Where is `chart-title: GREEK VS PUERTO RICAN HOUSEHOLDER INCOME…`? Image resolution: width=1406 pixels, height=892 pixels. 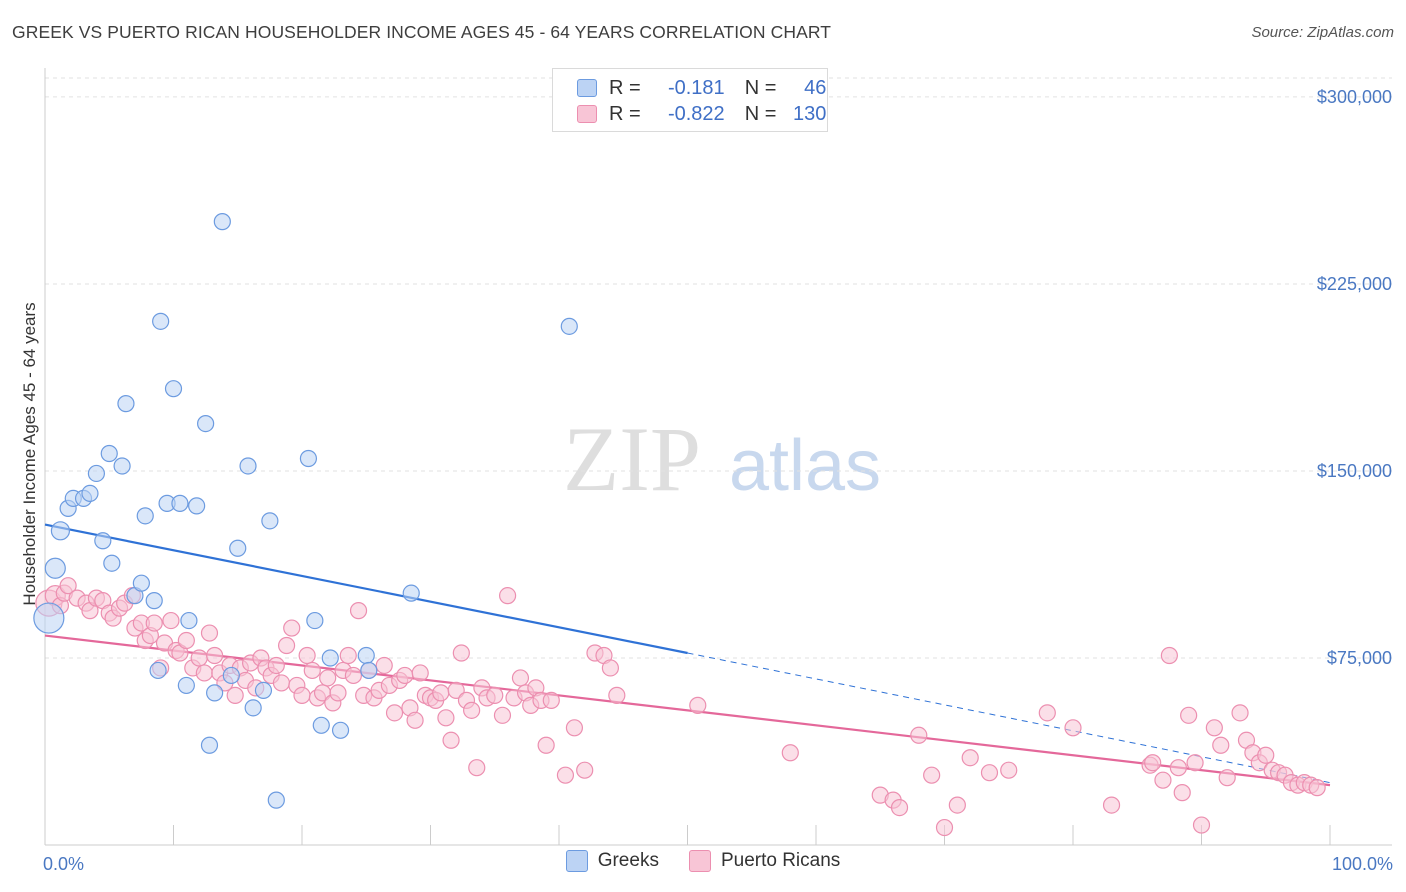
chart-title: GREEK VS PUERTO RICAN HOUSEHOLDER INCOME… is located at coordinates (422, 32).